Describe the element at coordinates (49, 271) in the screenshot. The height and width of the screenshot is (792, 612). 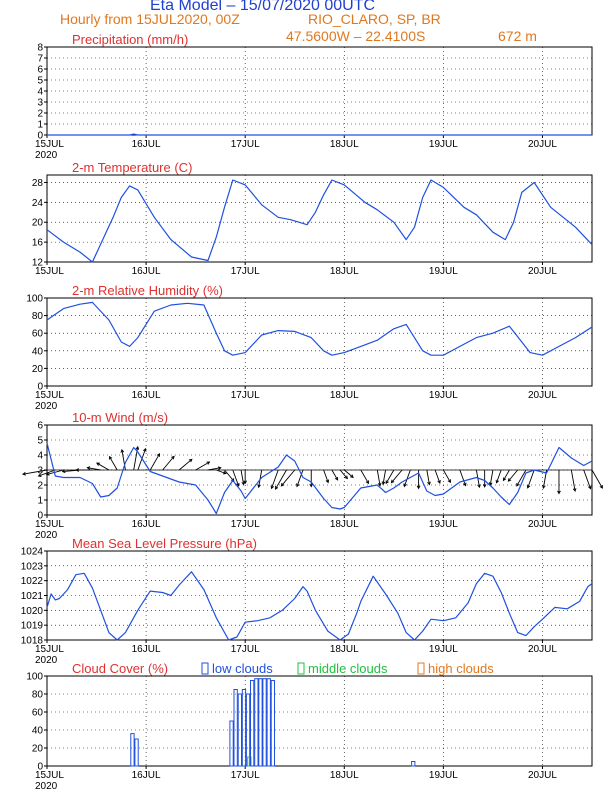
I see `temp-xtick-label: 15JUL` at that location.